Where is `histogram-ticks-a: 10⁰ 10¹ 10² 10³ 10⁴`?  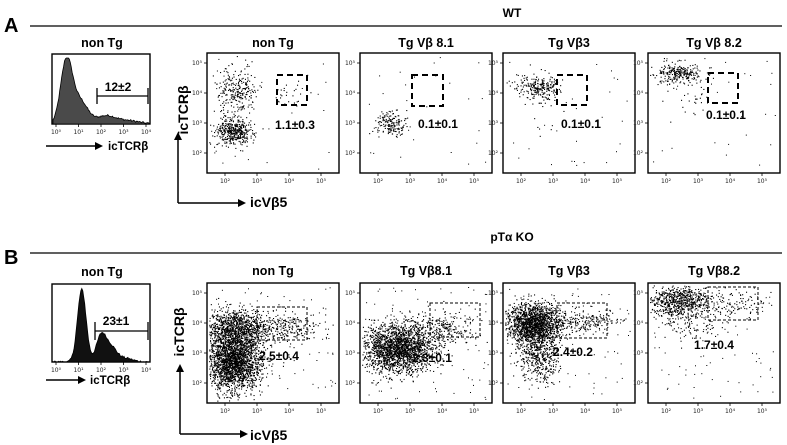
histogram-ticks-a: 10⁰ 10¹ 10² 10³ 10⁴ is located at coordinates (101, 130).